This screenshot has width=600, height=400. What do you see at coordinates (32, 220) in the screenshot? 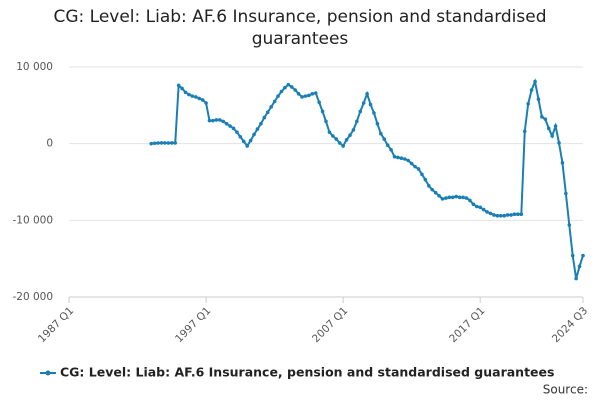
I see `y-tick-label: -10 000` at bounding box center [32, 220].